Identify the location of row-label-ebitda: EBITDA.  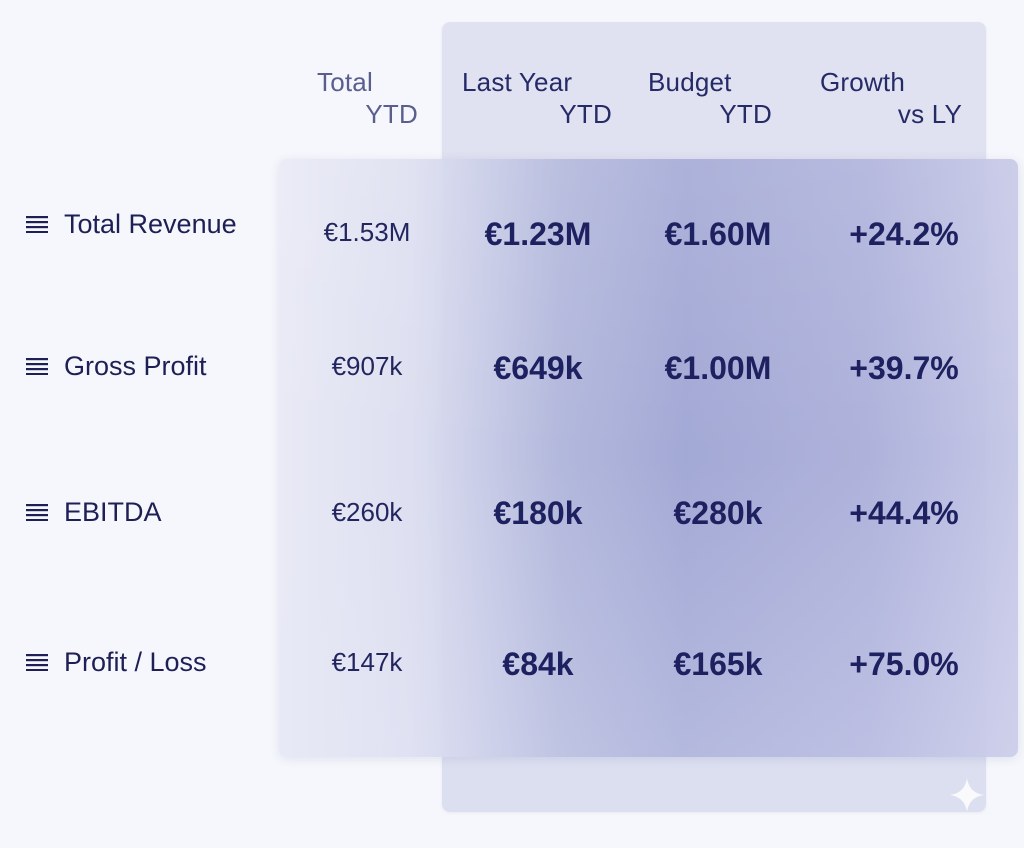
(94, 512).